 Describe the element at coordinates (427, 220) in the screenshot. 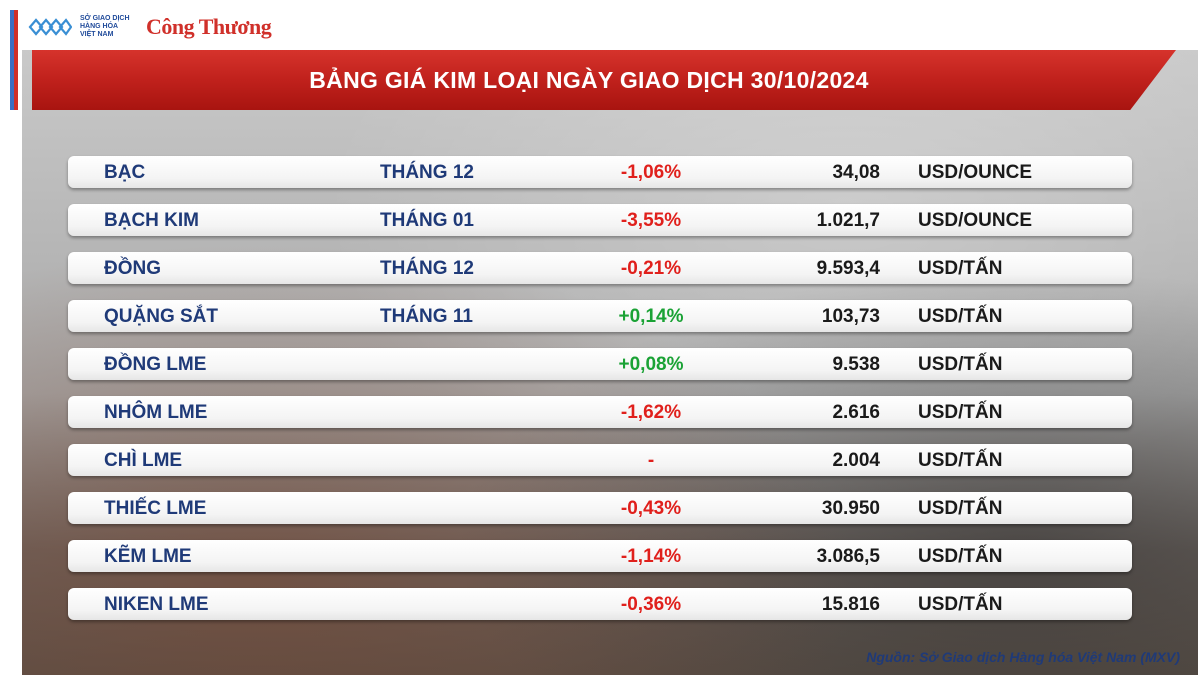

I see `contract-month: THÁNG 01` at that location.